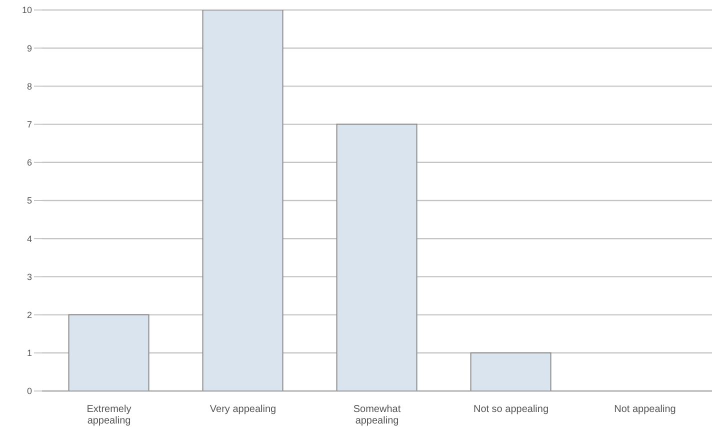 The height and width of the screenshot is (427, 714). What do you see at coordinates (645, 409) in the screenshot?
I see `x-tick-label: Not appealing` at bounding box center [645, 409].